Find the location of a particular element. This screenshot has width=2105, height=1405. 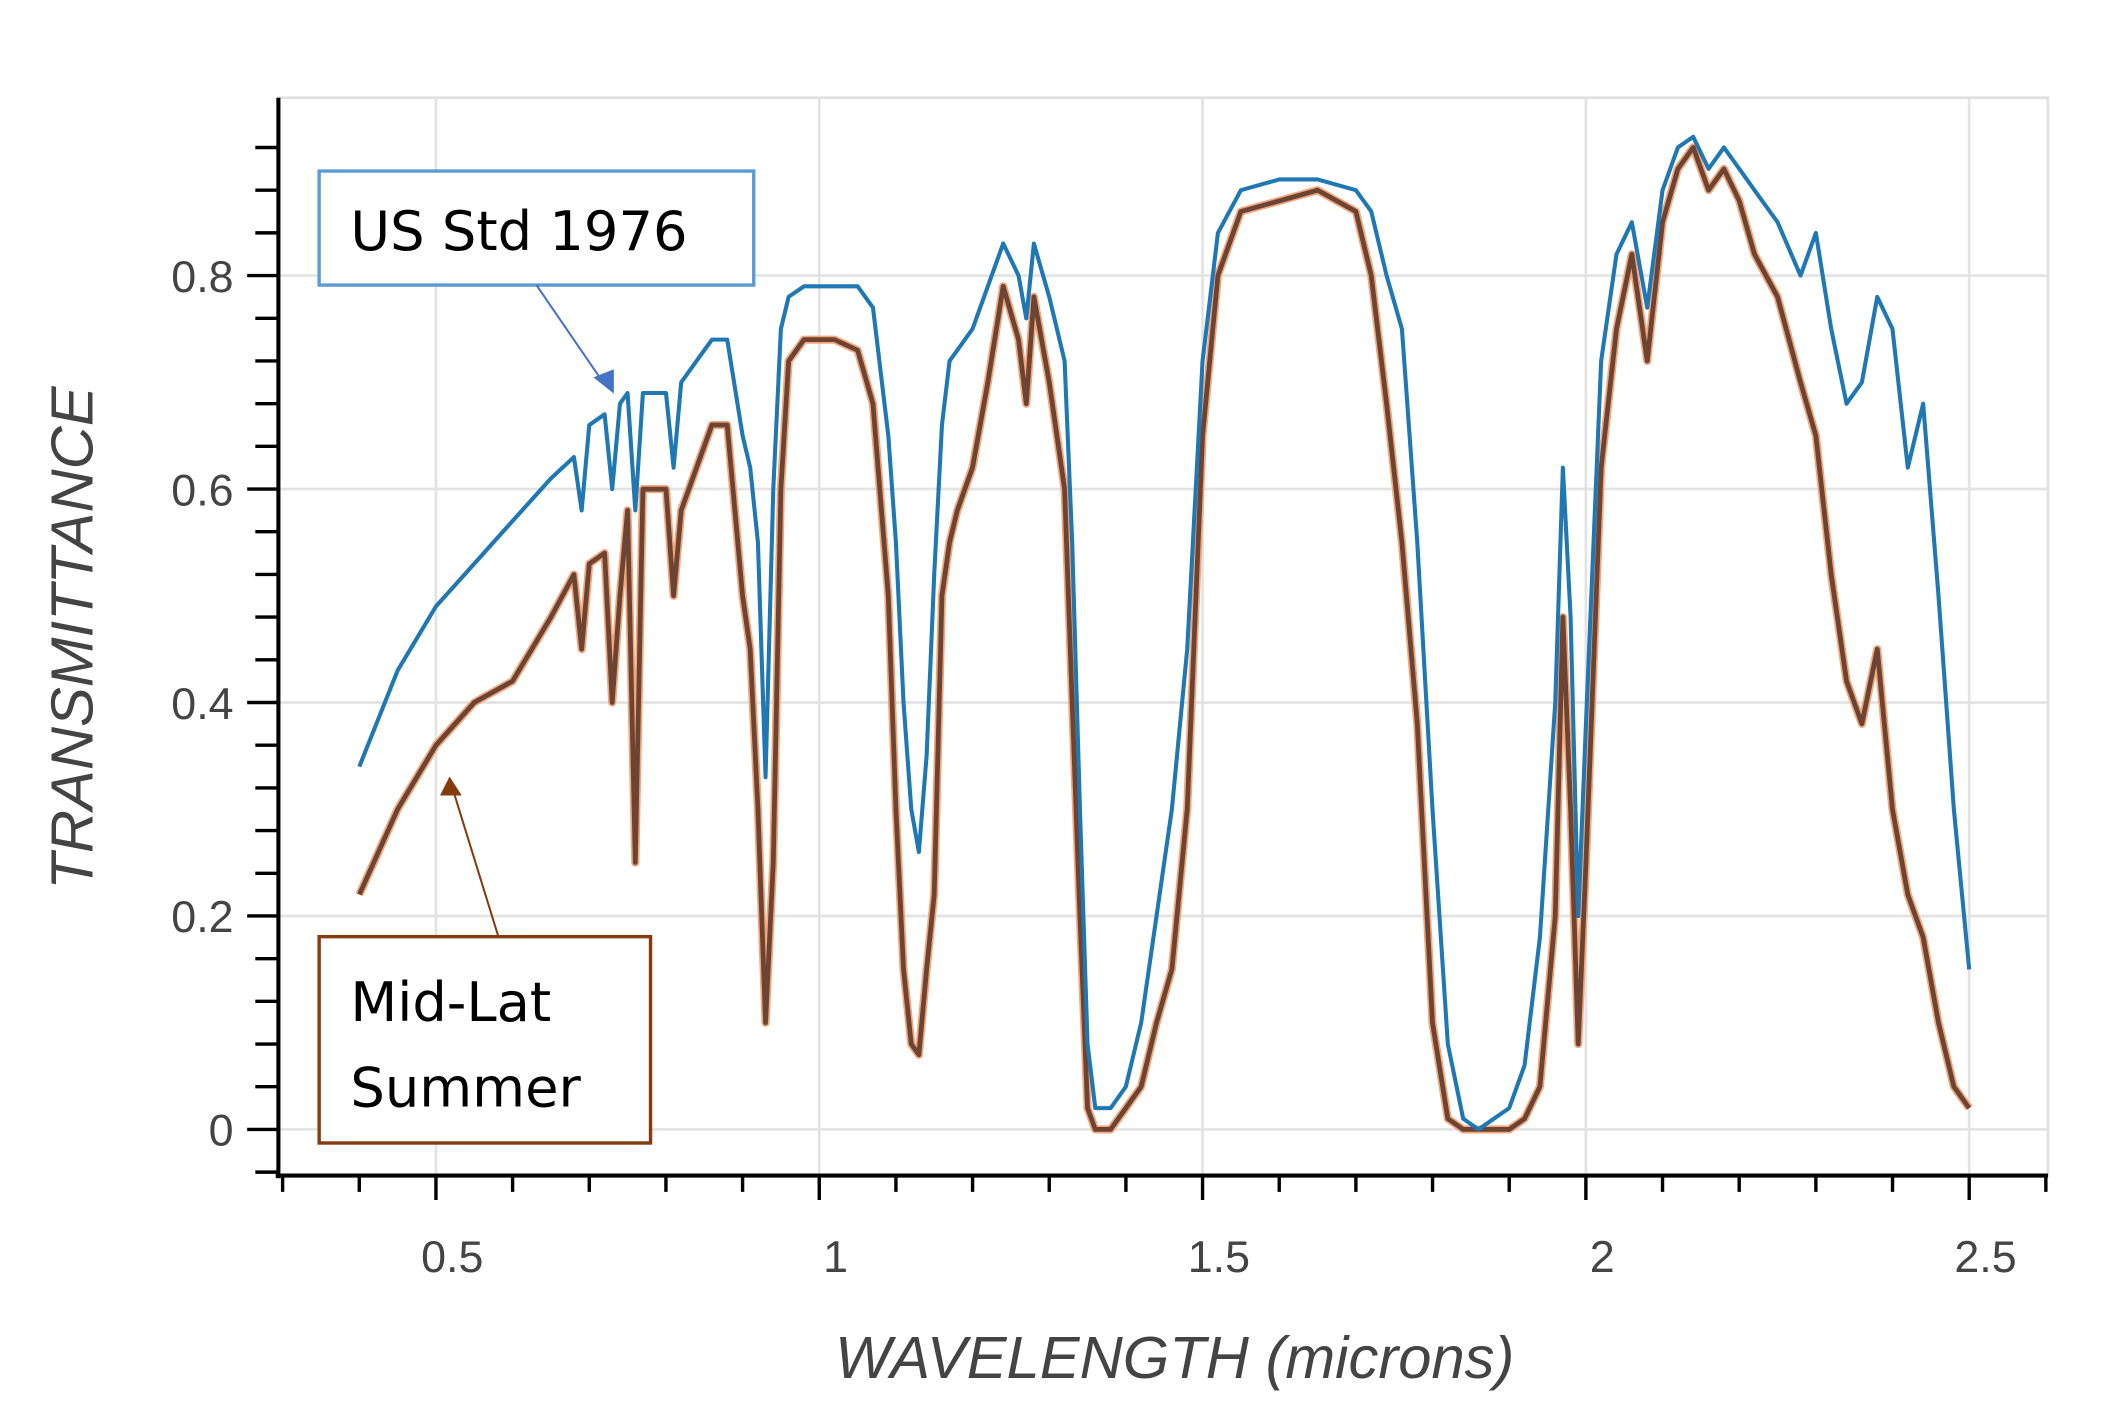

y-tick-label: 0.8 is located at coordinates (202, 277).